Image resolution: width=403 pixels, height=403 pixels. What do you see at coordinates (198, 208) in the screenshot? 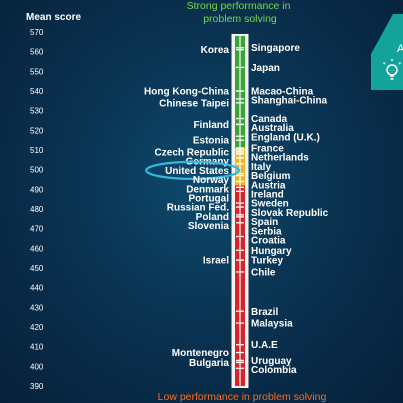
I see `label-russian-fed: Russian Fed.` at bounding box center [198, 208].